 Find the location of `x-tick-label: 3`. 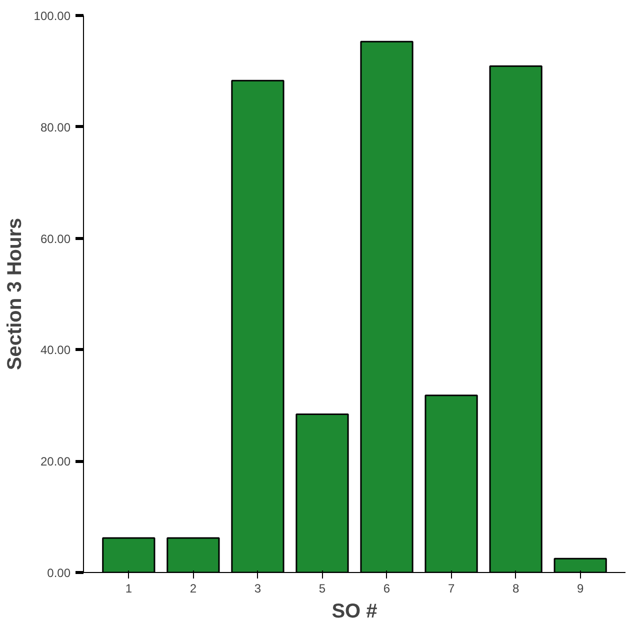

x-tick-label: 3 is located at coordinates (258, 589).